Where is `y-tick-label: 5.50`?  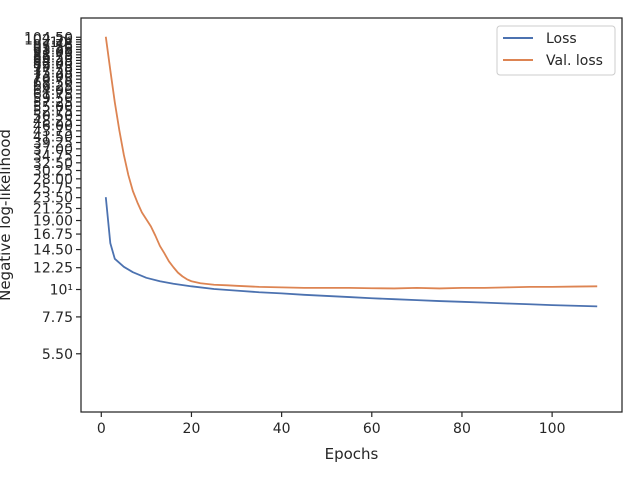
y-tick-label: 5.50 is located at coordinates (57, 355).